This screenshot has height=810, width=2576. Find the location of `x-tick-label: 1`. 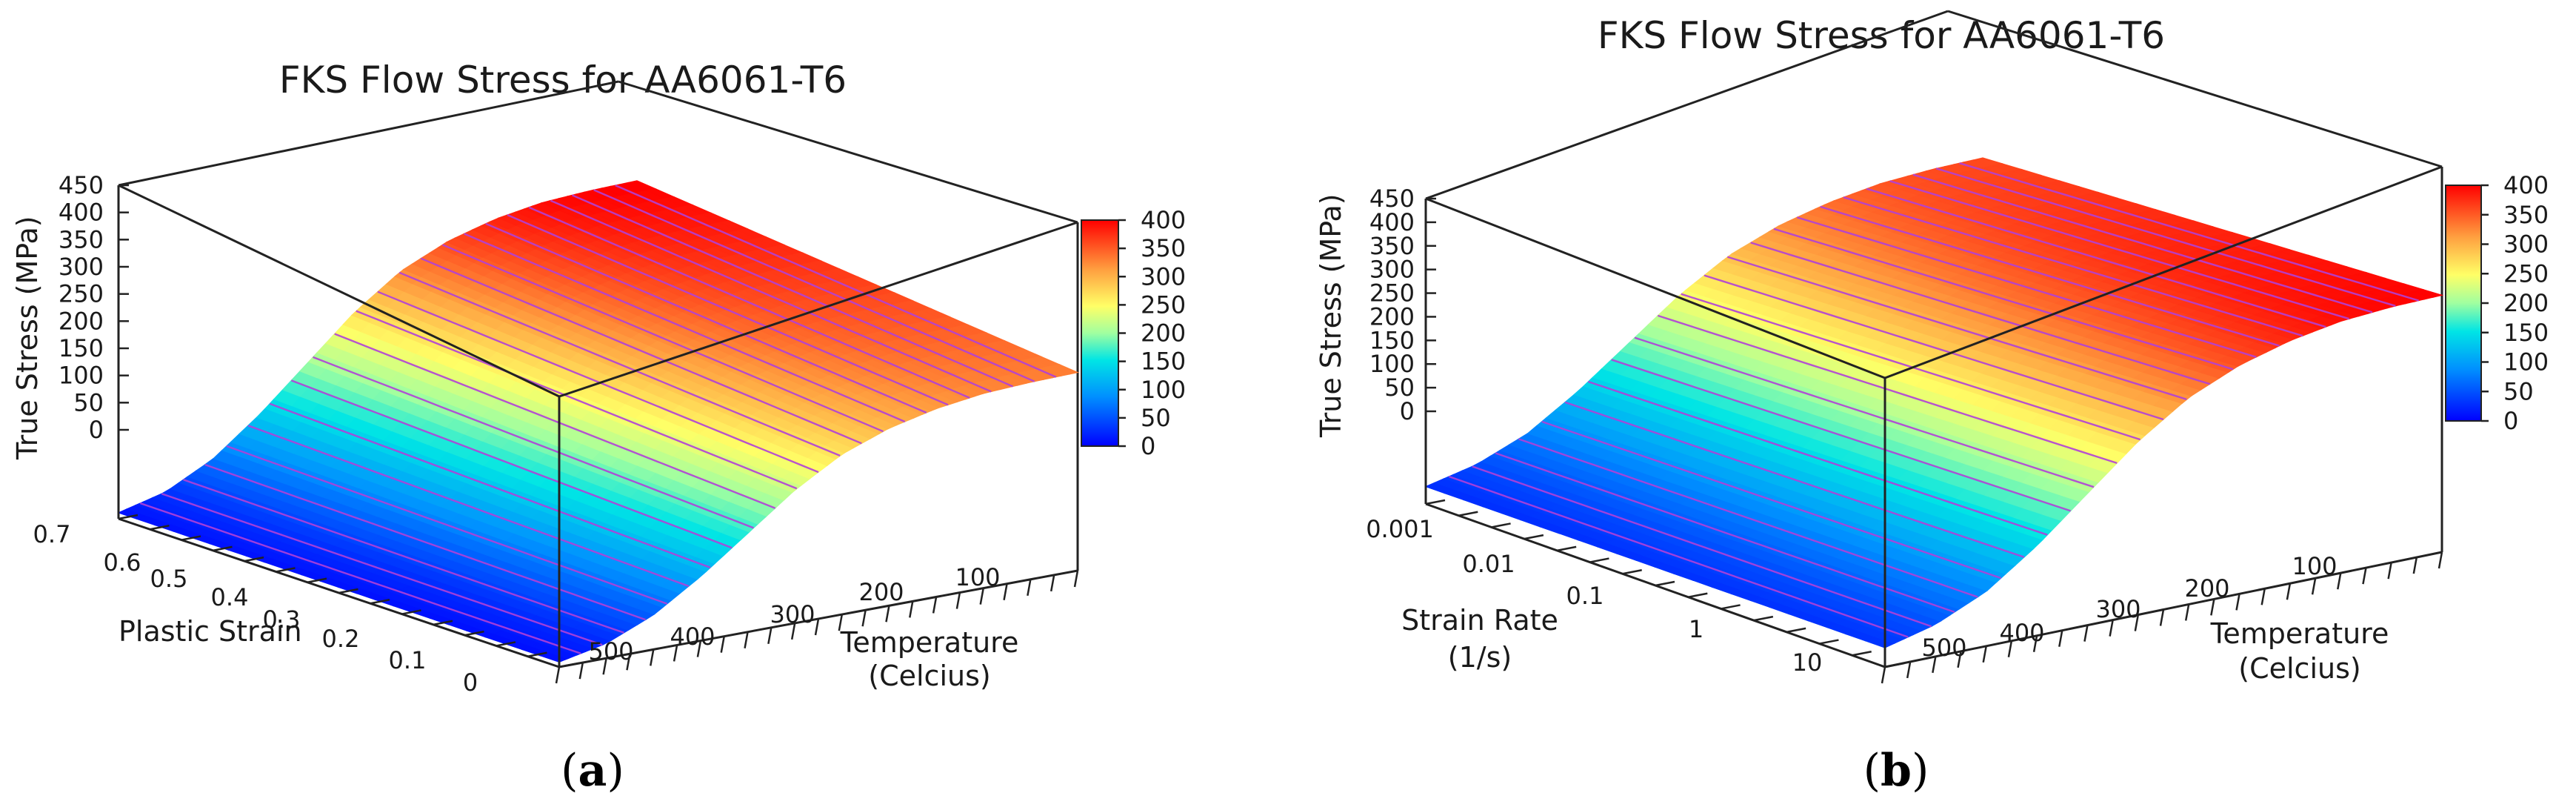

x-tick-label: 1 is located at coordinates (1696, 629).